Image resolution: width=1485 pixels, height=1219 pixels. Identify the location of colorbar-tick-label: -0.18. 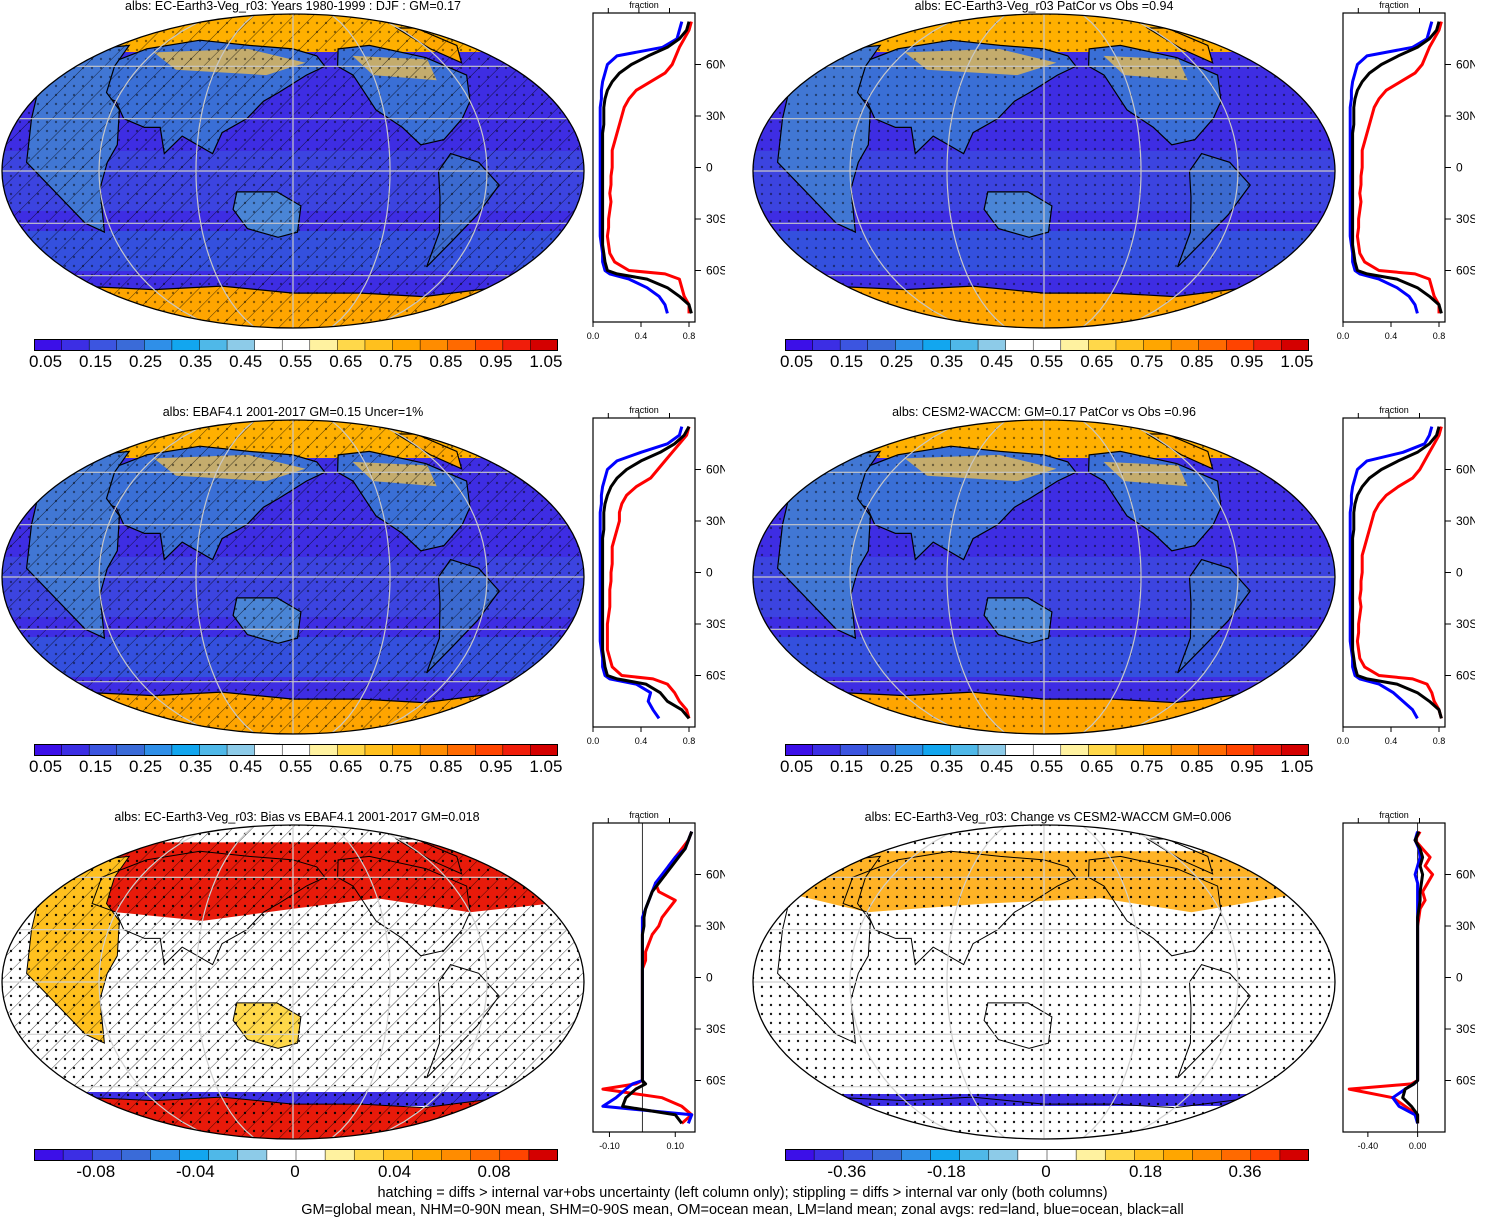
(946, 1171).